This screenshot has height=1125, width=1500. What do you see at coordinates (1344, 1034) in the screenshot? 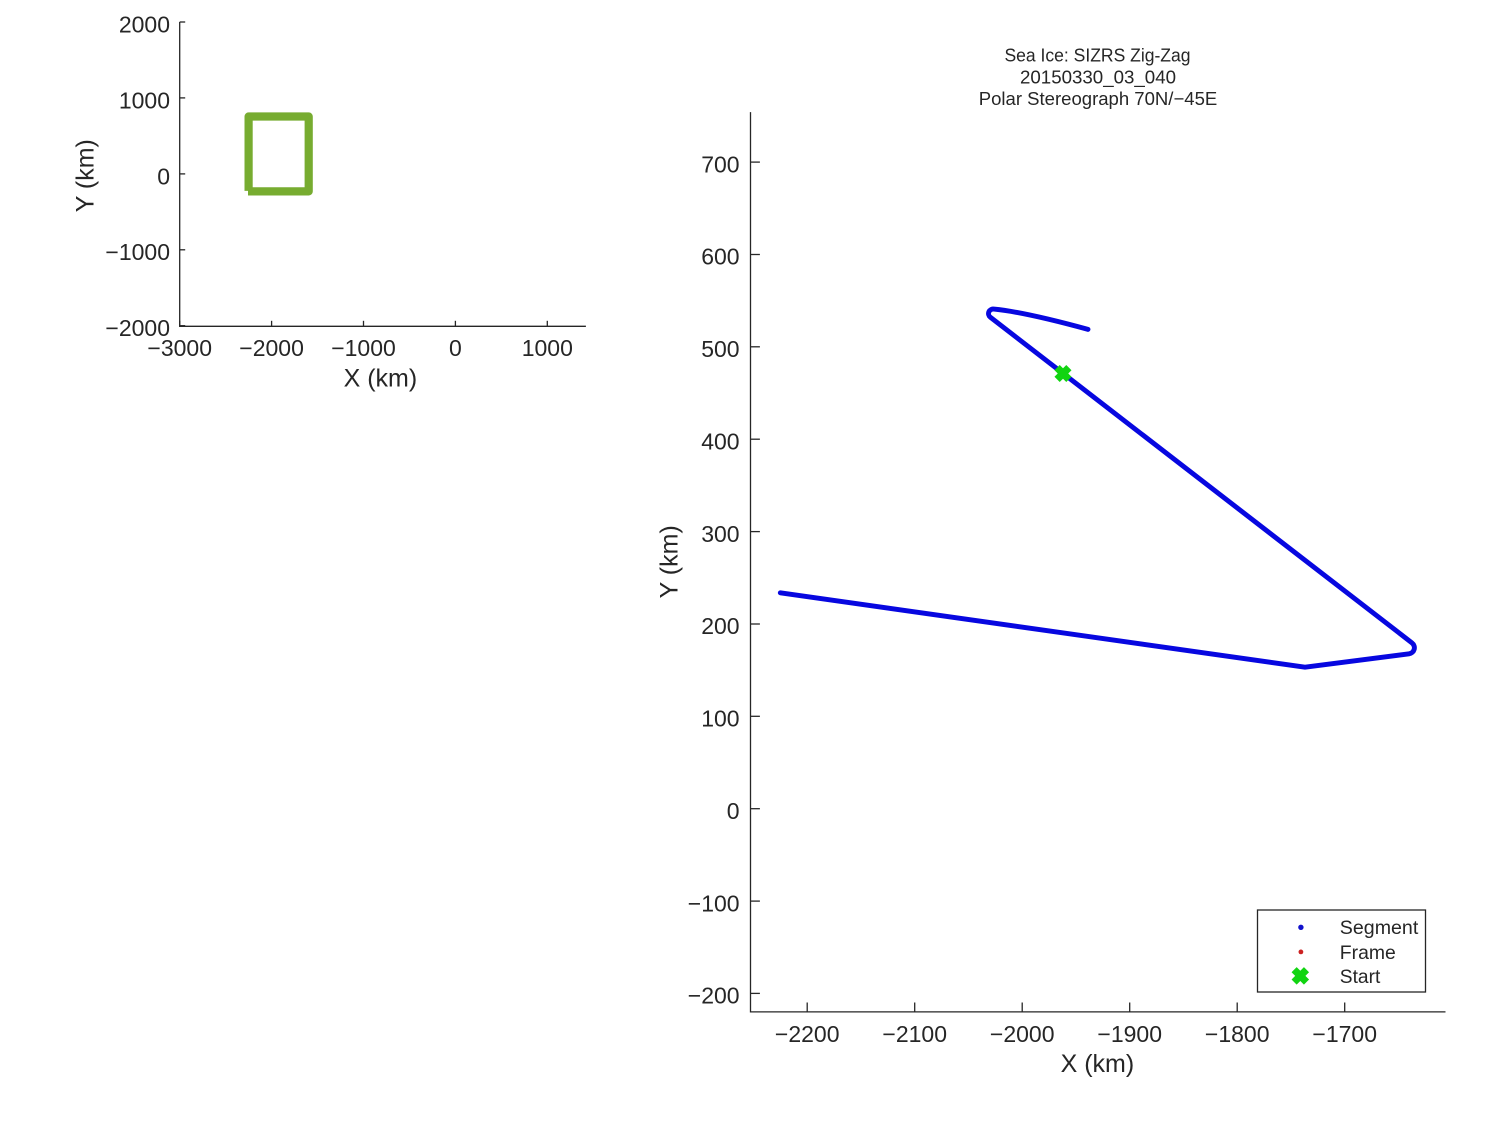
I see `svg-text: −1700` at bounding box center [1344, 1034].